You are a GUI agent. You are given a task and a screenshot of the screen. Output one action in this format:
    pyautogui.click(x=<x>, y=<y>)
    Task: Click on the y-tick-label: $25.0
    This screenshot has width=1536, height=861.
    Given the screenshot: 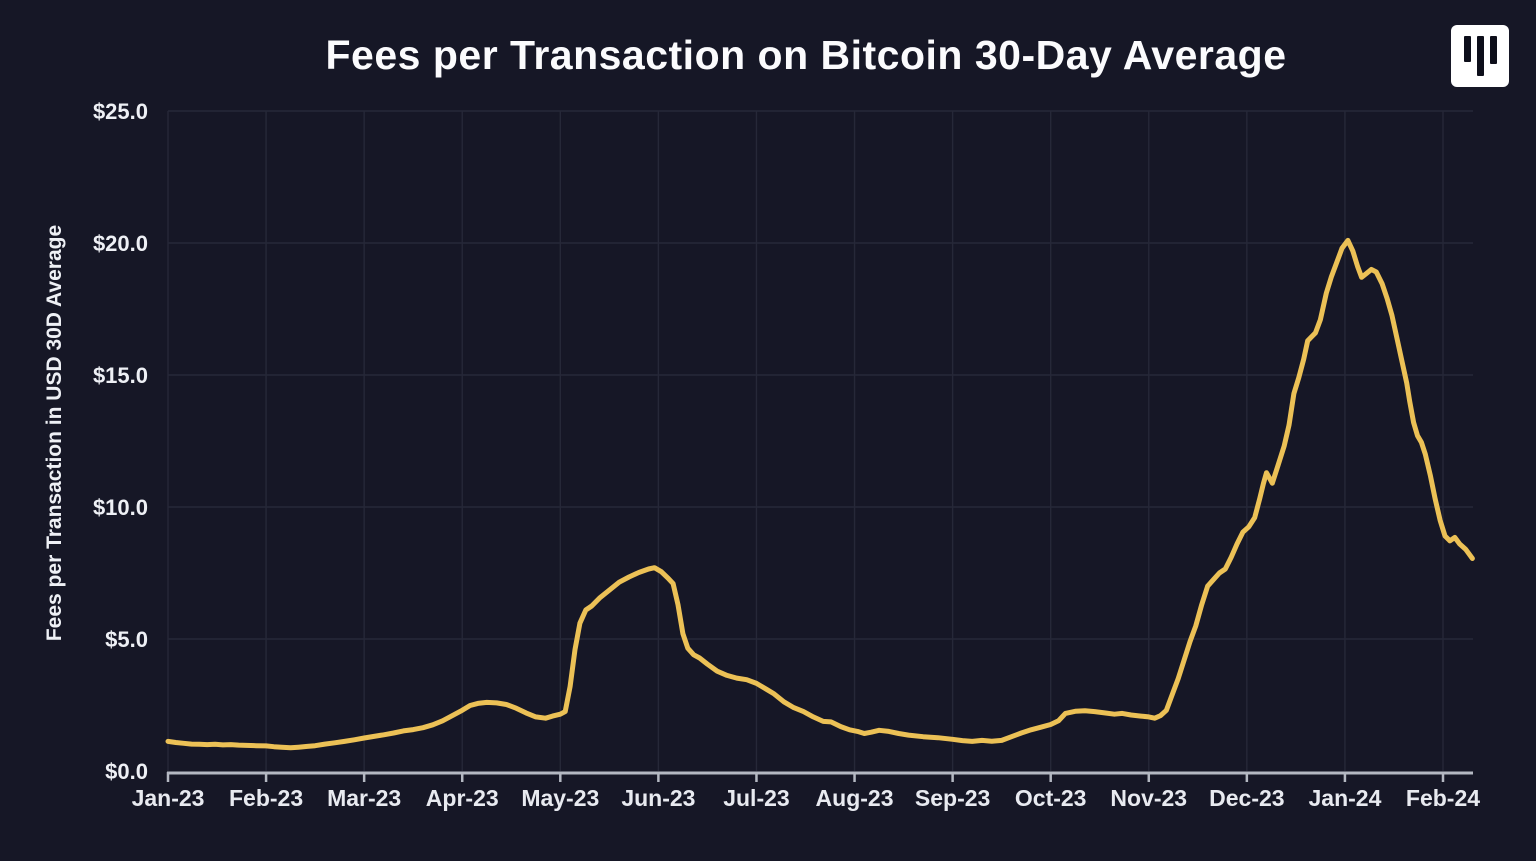 What is the action you would take?
    pyautogui.click(x=120, y=111)
    